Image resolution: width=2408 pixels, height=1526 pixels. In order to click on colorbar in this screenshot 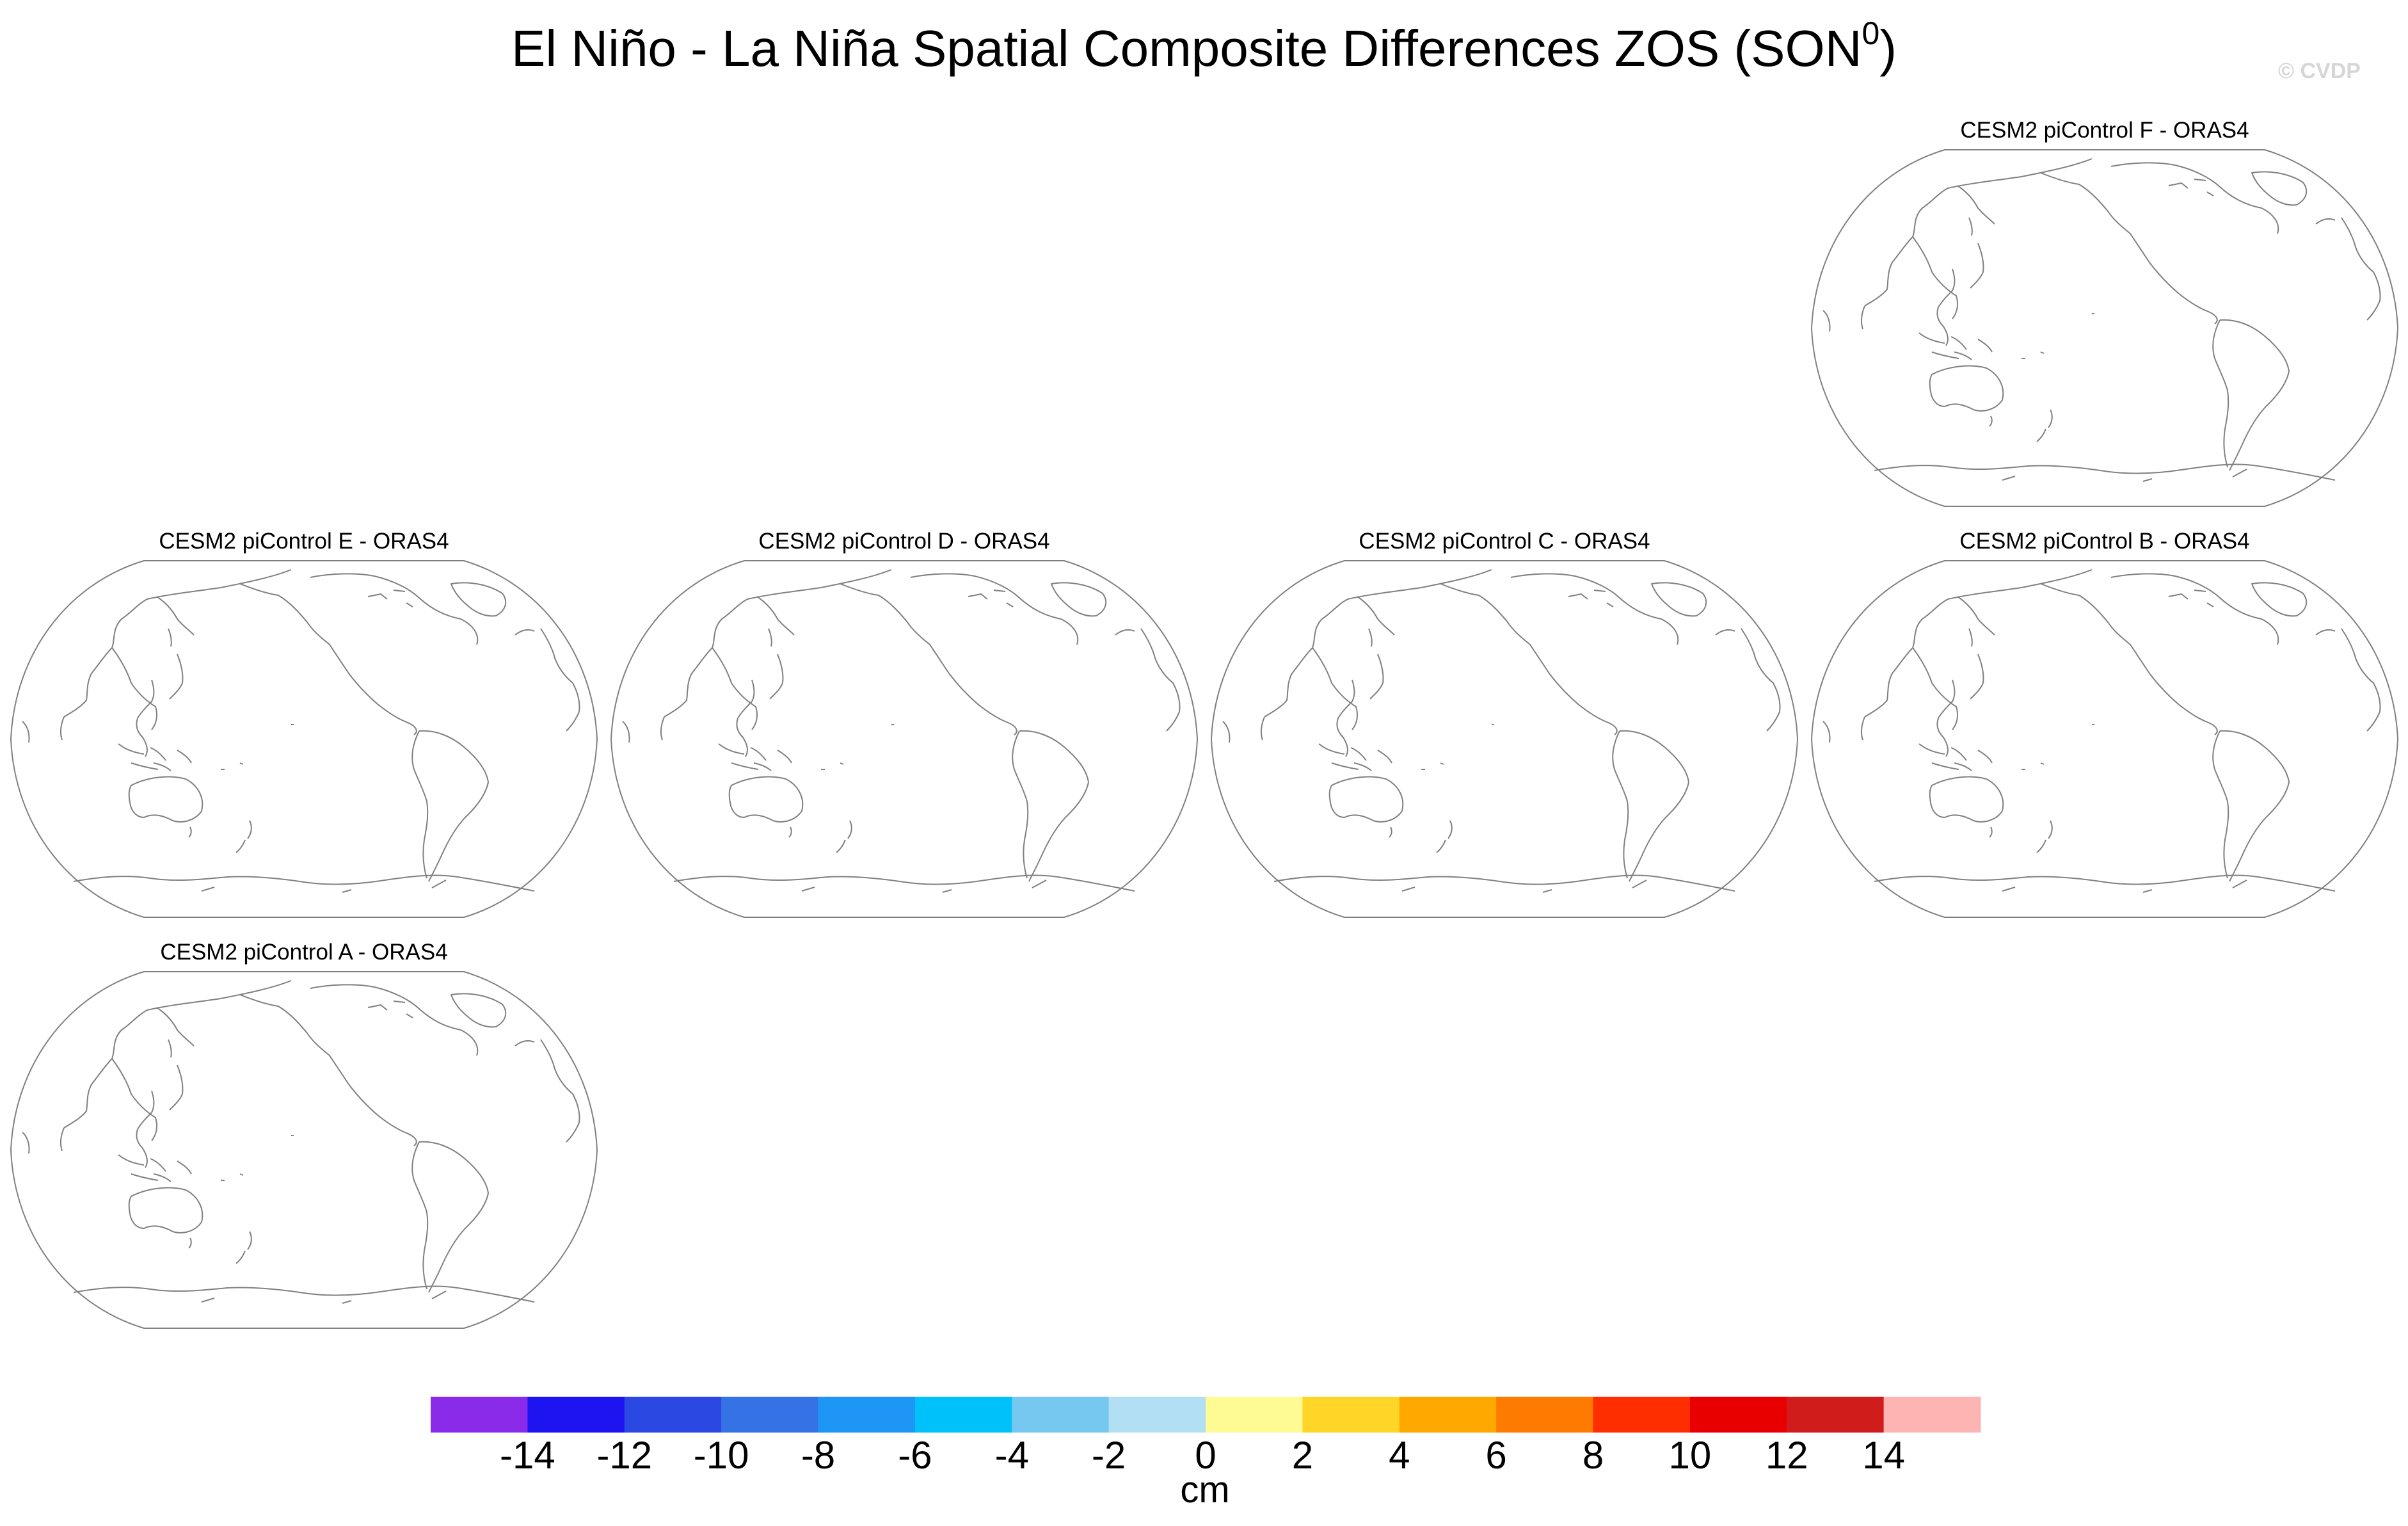, I will do `click(1206, 1415)`.